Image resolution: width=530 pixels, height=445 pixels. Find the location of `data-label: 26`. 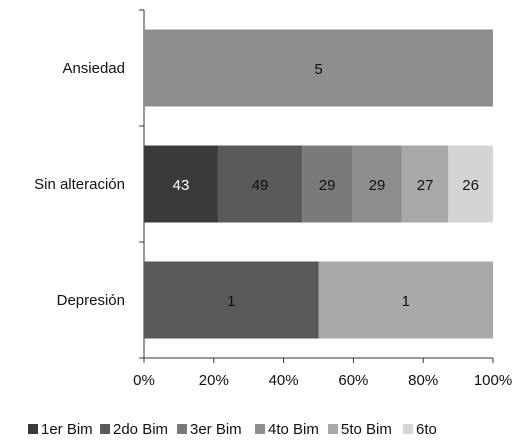

data-label: 26 is located at coordinates (470, 185).